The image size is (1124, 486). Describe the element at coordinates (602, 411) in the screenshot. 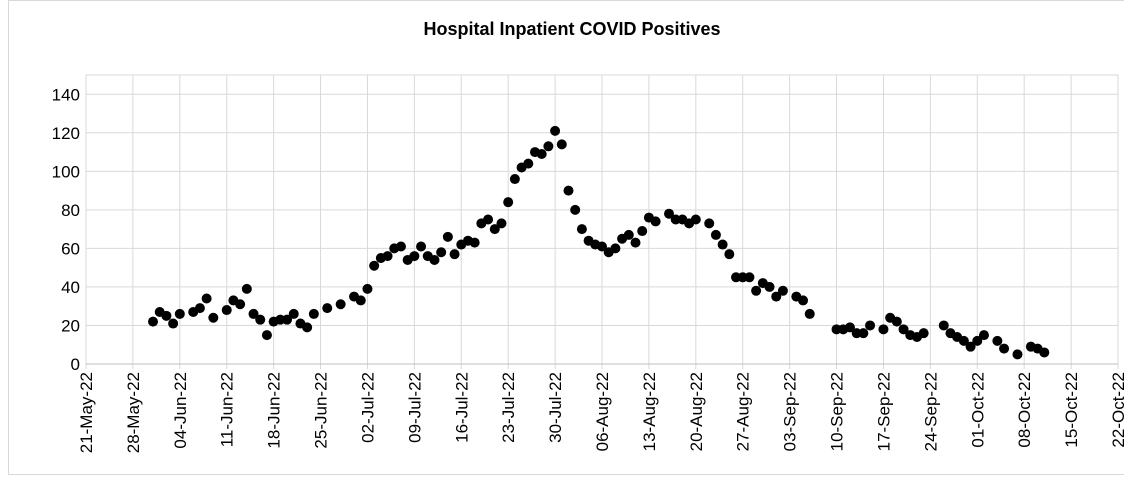

I see `x-tick-label: 06-Aug-22` at that location.